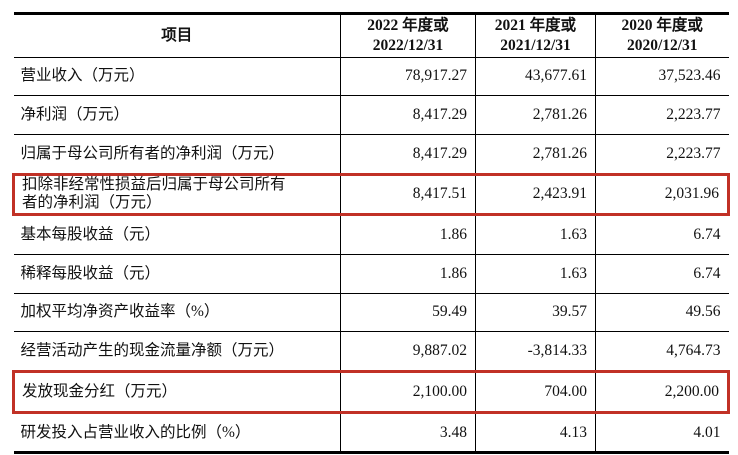 Image resolution: width=738 pixels, height=455 pixels. I want to click on cell-value: 4.01, so click(662, 433).